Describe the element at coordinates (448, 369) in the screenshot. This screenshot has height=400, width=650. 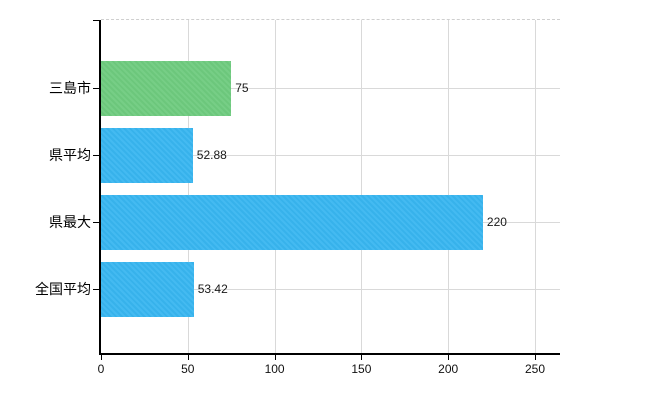
I see `x-axis-tick-label: 200` at that location.